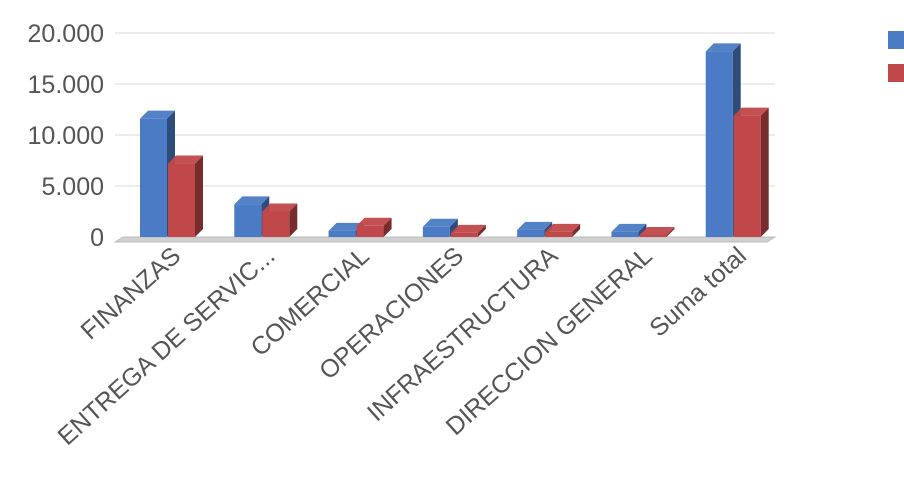 This screenshot has height=479, width=904. Describe the element at coordinates (66, 34) in the screenshot. I see `y-tick-label: 20.000` at that location.